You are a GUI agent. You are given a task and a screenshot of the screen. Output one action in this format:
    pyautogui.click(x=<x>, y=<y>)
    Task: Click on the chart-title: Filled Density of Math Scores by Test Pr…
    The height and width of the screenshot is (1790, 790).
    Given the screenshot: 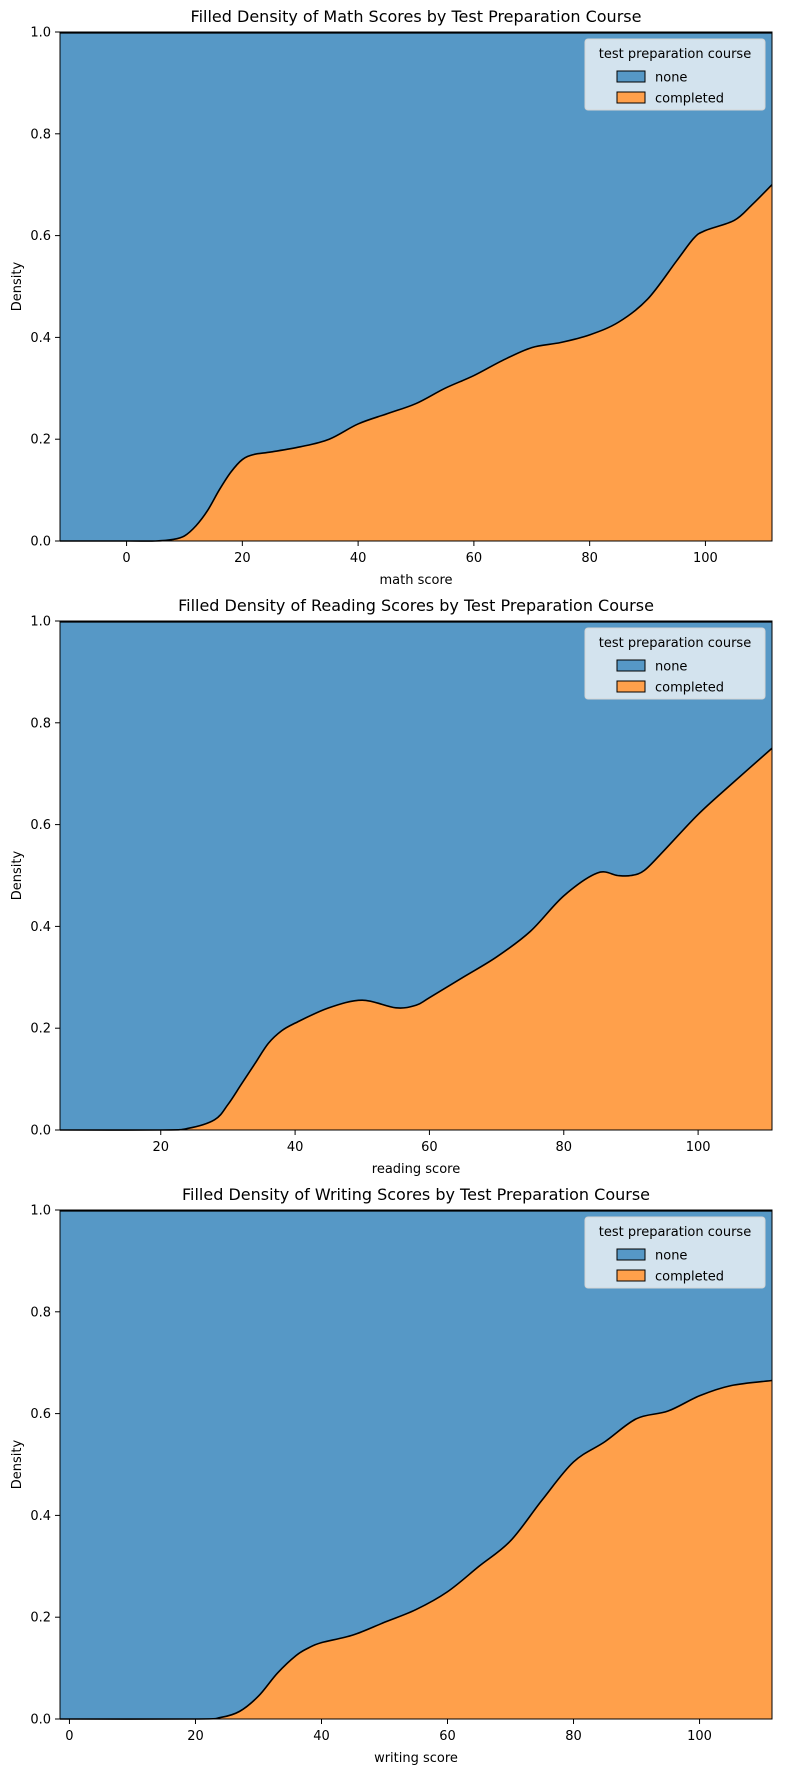 What is the action you would take?
    pyautogui.click(x=416, y=16)
    